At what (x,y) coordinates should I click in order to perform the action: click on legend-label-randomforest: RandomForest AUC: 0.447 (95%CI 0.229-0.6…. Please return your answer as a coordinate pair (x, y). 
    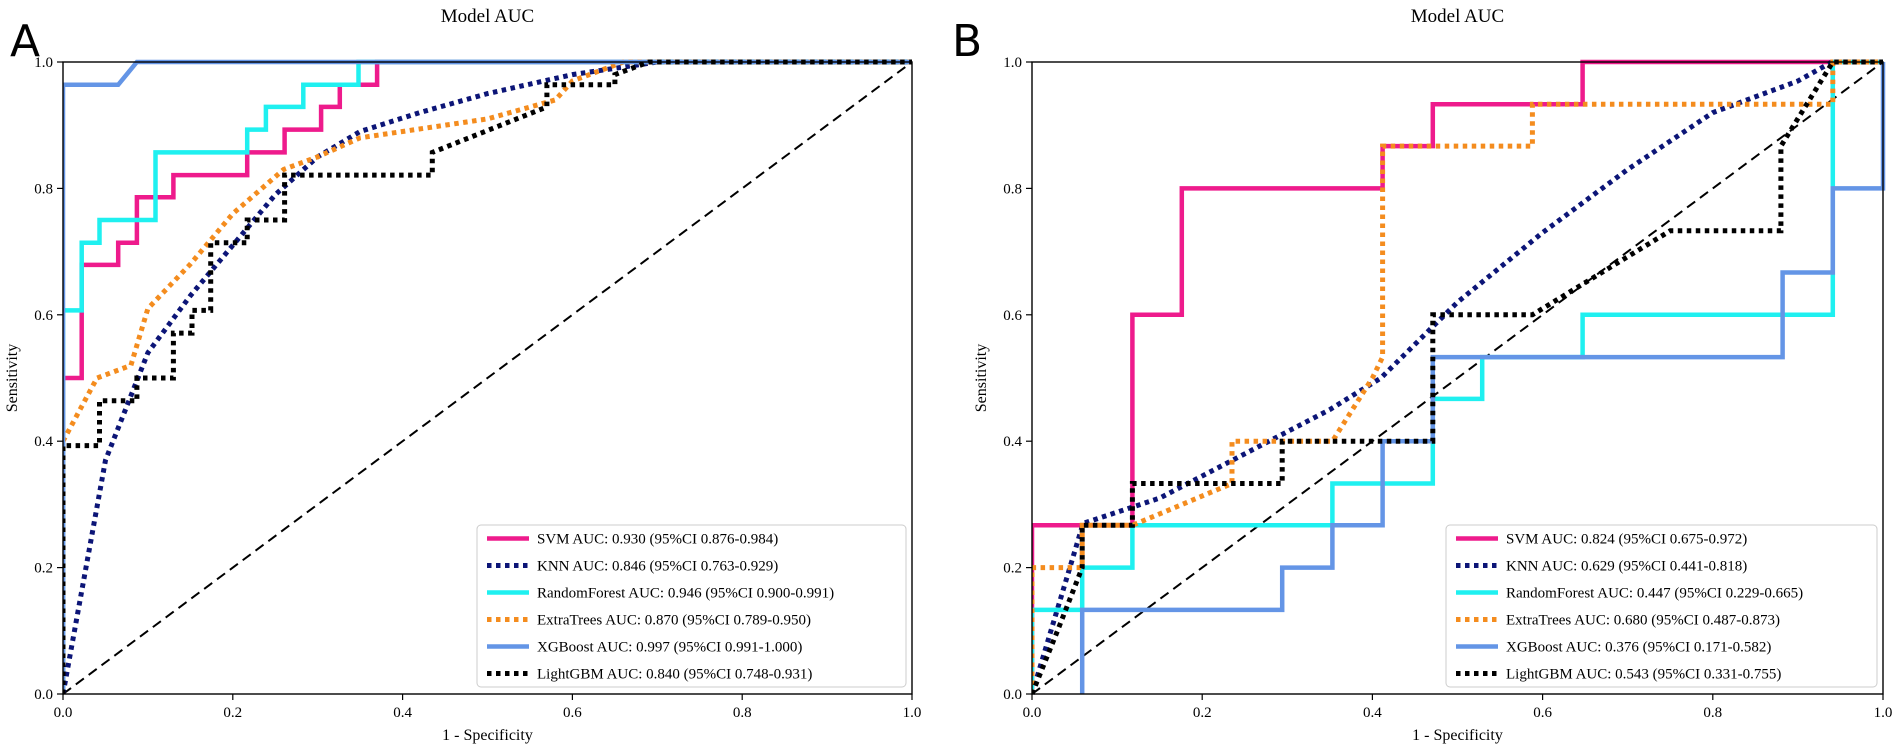
    Looking at the image, I should click on (1654, 594).